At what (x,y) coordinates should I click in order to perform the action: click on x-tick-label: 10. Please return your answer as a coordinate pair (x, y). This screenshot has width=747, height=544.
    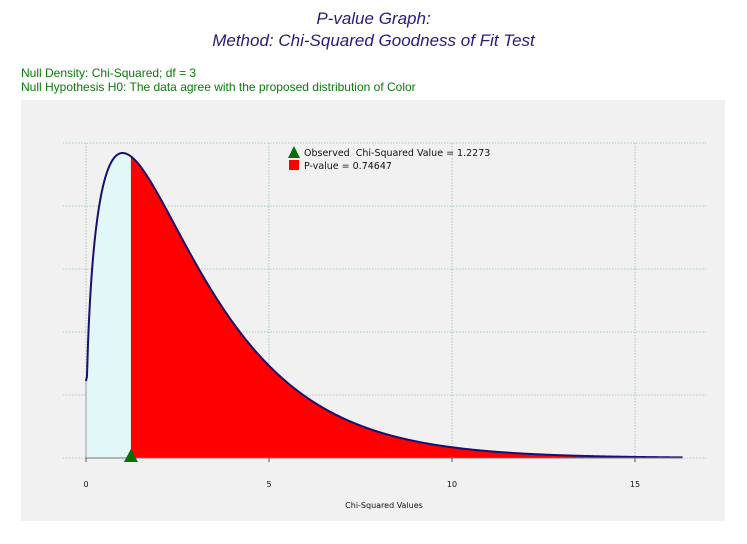
    Looking at the image, I should click on (452, 484).